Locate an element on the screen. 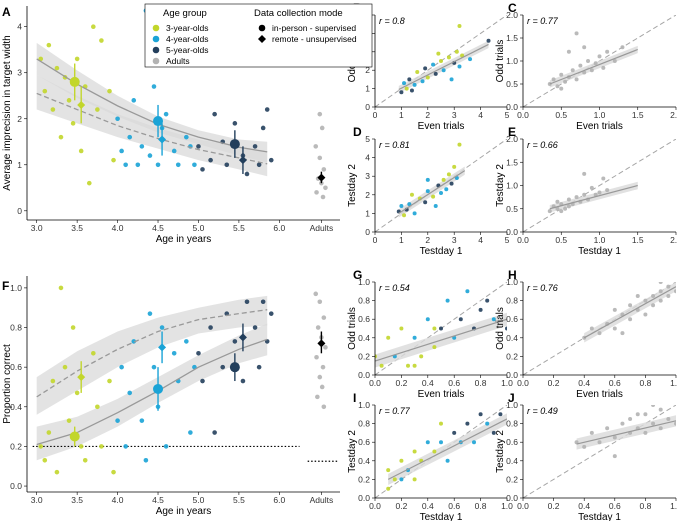 The image size is (677, 521). x-tick-label: 0.6 is located at coordinates (615, 383).